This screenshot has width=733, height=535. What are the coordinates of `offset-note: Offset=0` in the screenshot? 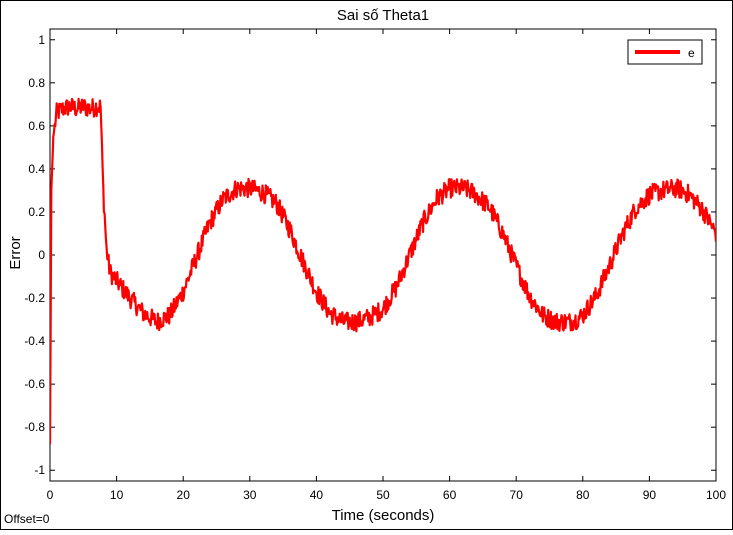 It's located at (27, 519).